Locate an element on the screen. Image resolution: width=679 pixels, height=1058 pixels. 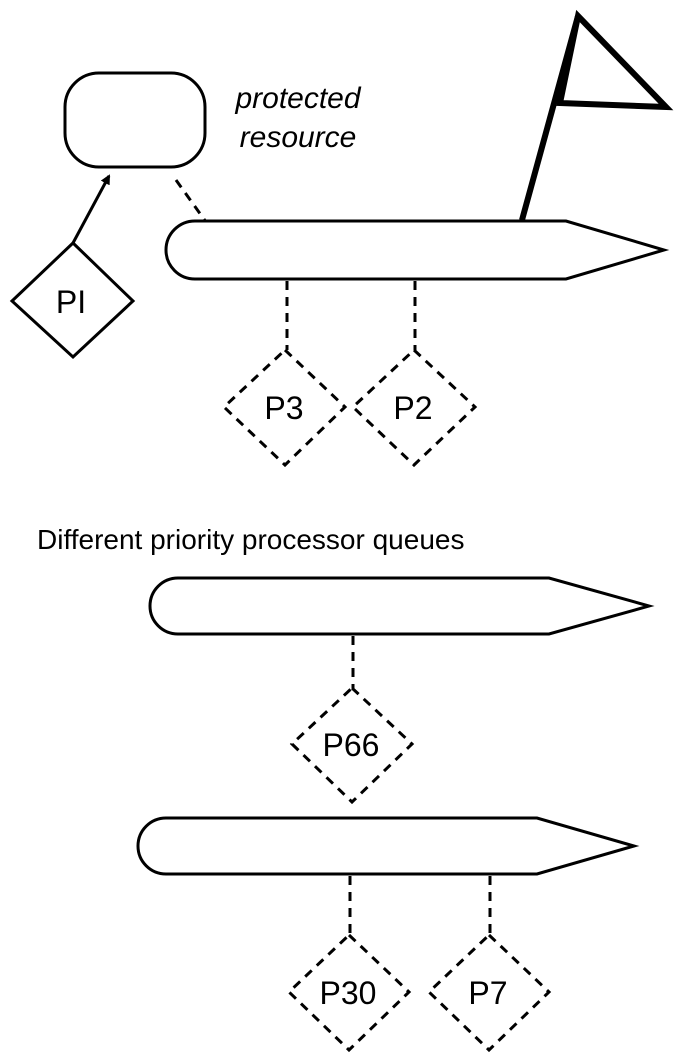
p3-process-label: P3 is located at coordinates (283, 408).